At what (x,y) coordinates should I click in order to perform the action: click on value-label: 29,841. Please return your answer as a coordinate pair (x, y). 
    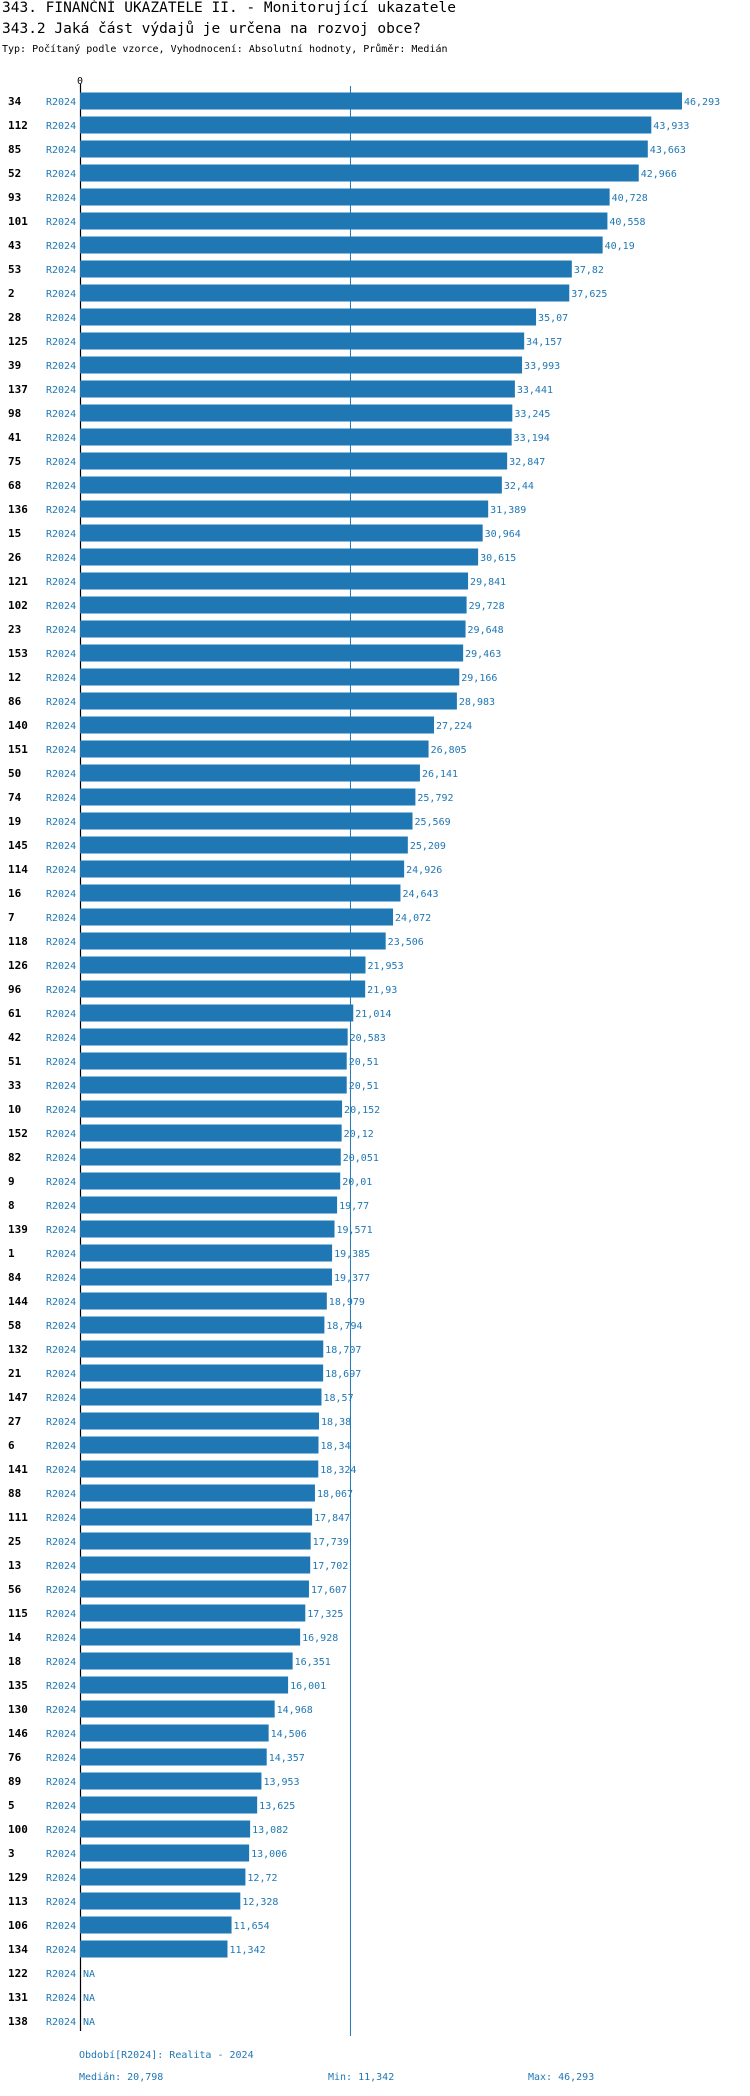
    Looking at the image, I should click on (488, 582).